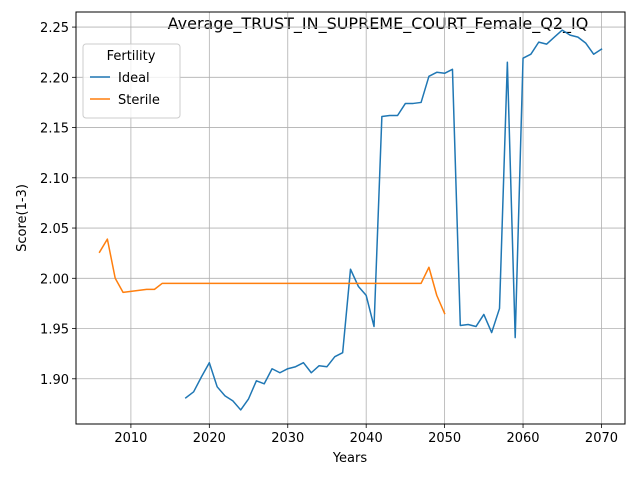 The height and width of the screenshot is (480, 640). I want to click on y-tick-label: 2.05, so click(54, 229).